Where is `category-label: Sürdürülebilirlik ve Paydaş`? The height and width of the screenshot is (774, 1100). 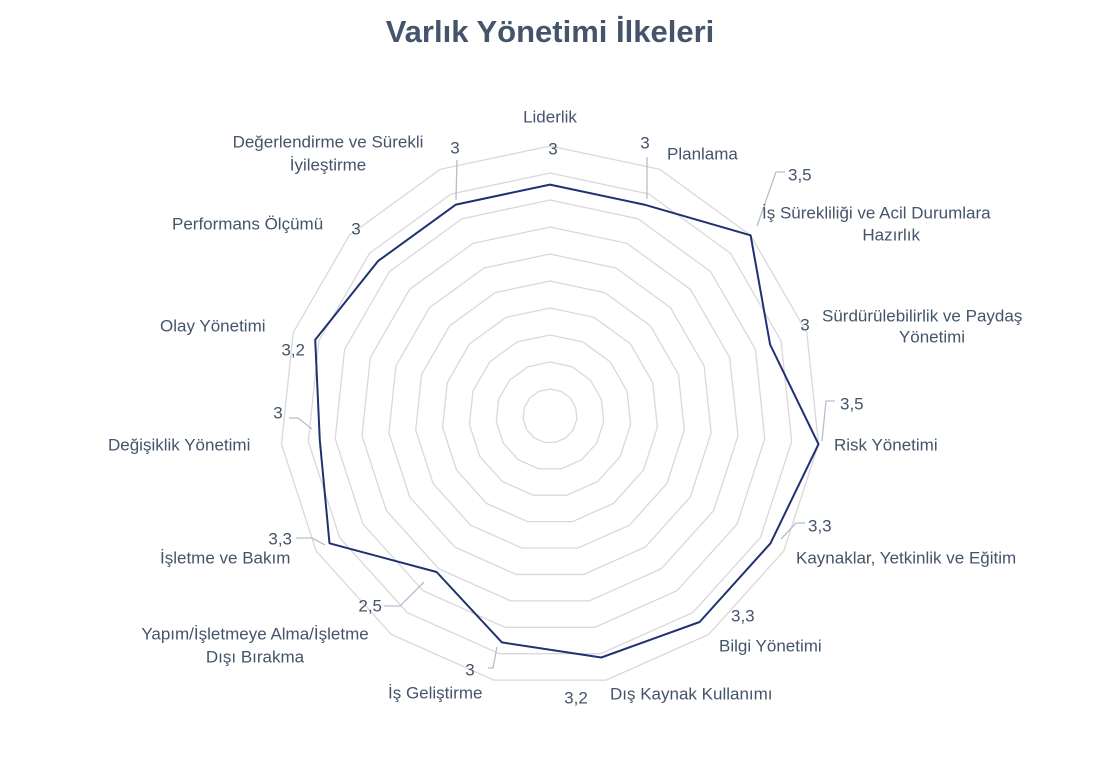
category-label: Sürdürülebilirlik ve Paydaş is located at coordinates (922, 315).